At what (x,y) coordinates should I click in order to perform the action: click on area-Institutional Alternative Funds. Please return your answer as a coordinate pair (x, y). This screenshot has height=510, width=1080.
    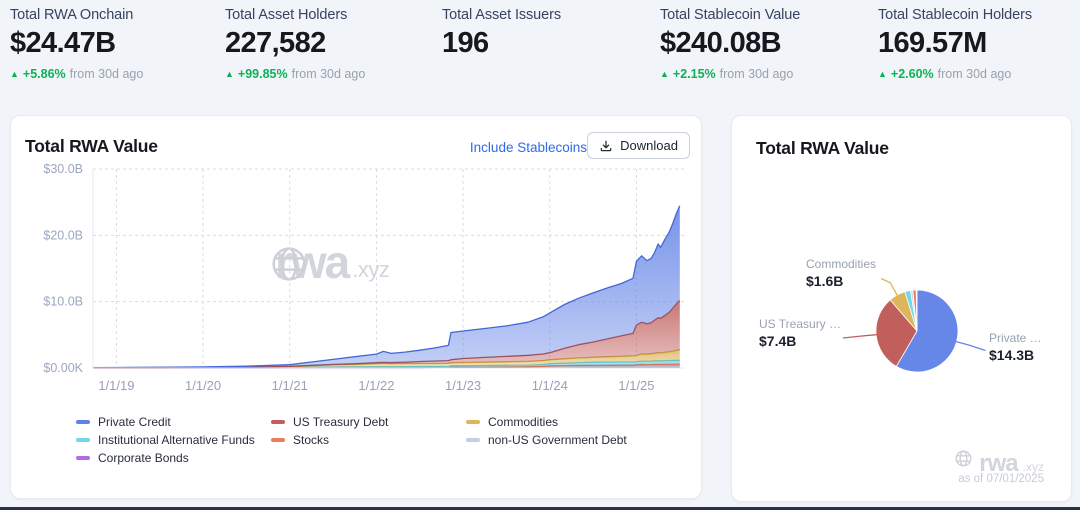
    Looking at the image, I should click on (386, 364).